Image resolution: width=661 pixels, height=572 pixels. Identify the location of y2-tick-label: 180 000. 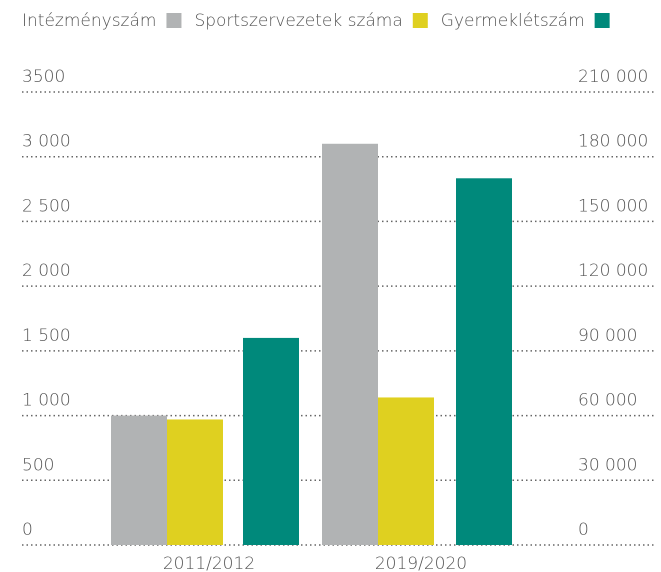
(613, 142).